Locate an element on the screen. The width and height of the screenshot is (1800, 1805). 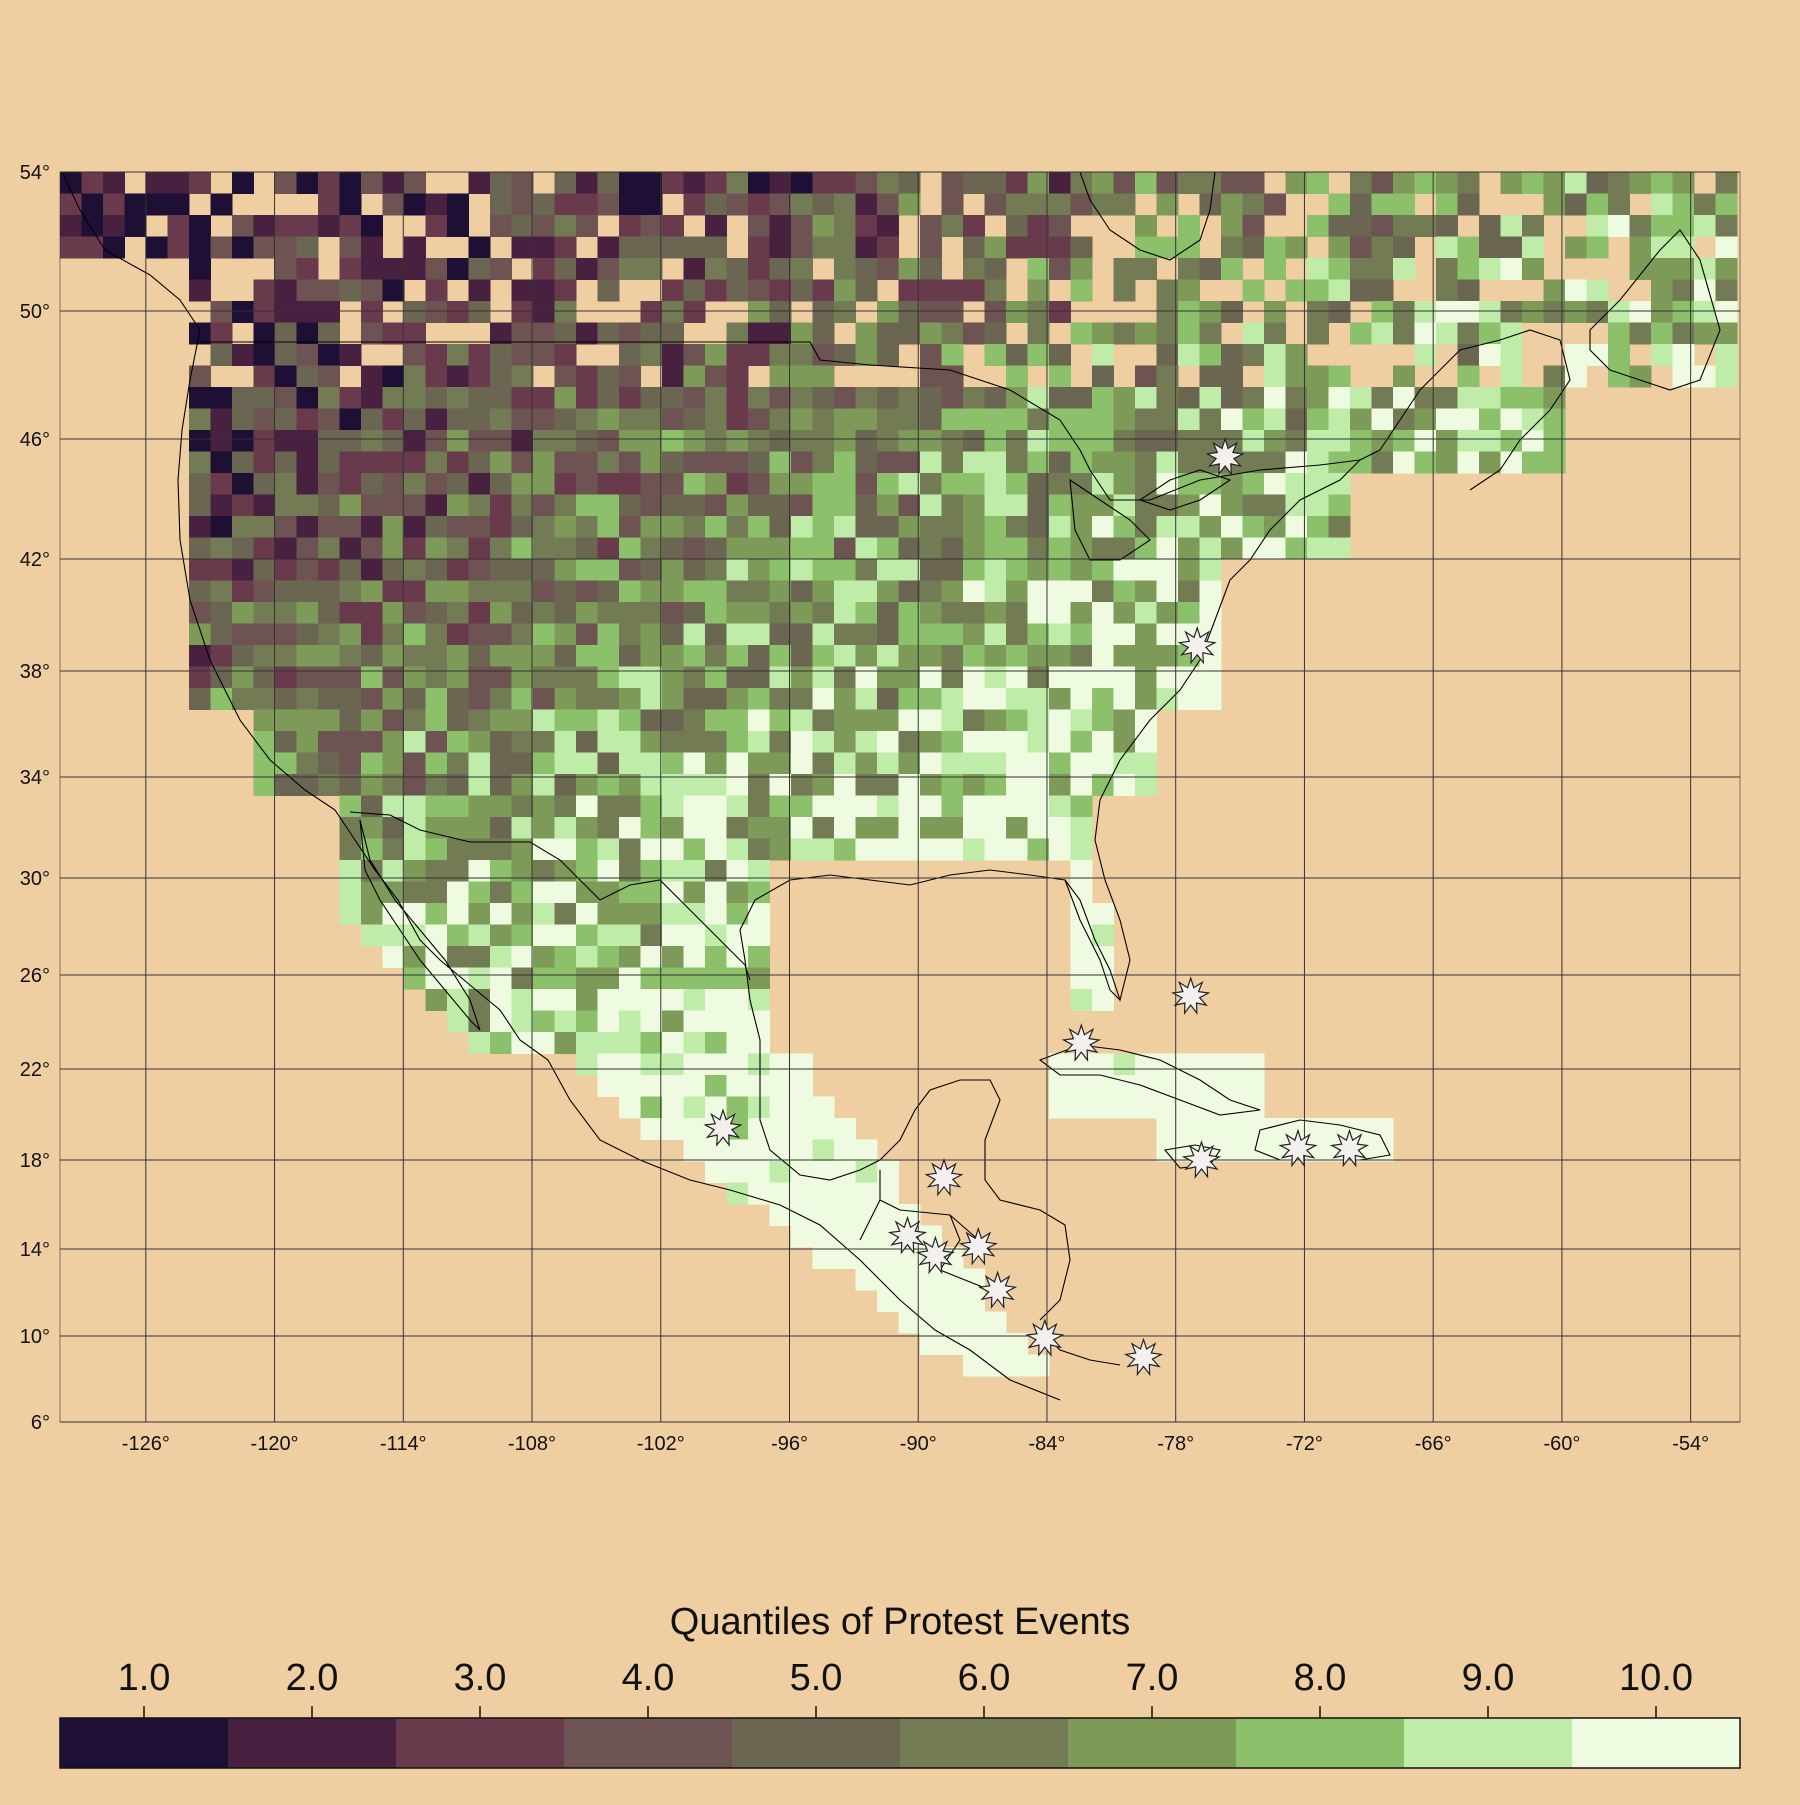
capital-star-icon is located at coordinates (1081, 1042).